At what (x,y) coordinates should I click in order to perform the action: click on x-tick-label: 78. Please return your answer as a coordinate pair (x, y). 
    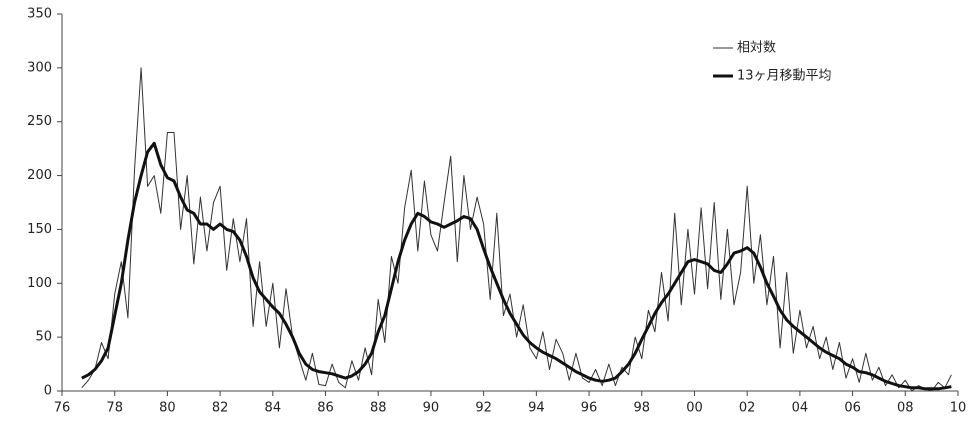
    Looking at the image, I should click on (114, 408).